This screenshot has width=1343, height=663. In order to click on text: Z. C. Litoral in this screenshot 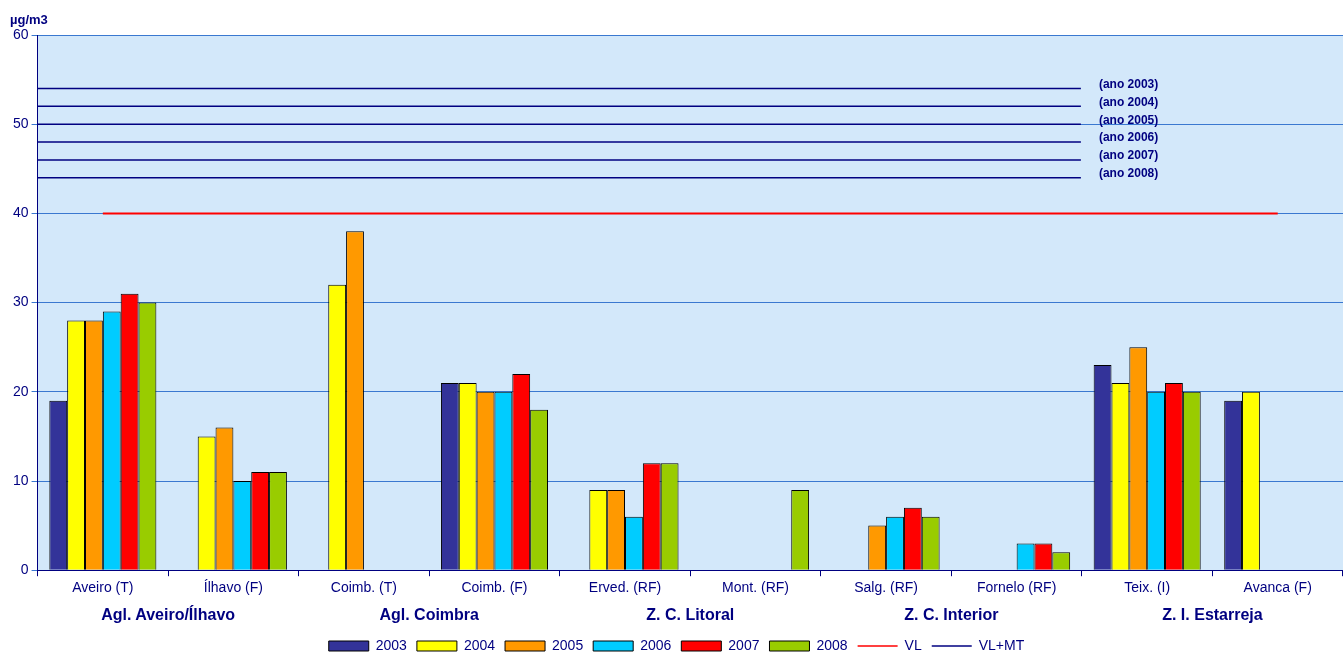, I will do `click(690, 614)`.